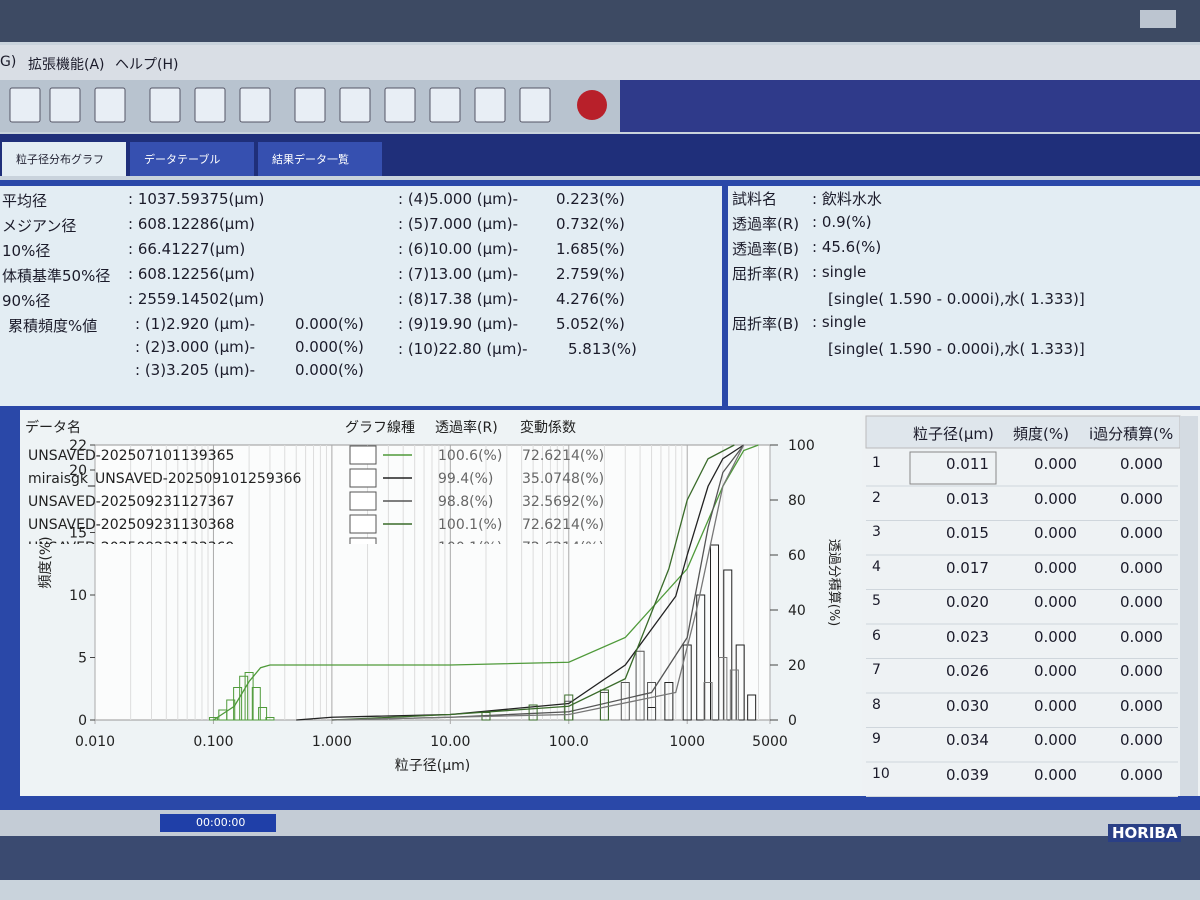 The height and width of the screenshot is (900, 1200). What do you see at coordinates (147, 65) in the screenshot?
I see `menu-item: ヘルプ(H)` at bounding box center [147, 65].